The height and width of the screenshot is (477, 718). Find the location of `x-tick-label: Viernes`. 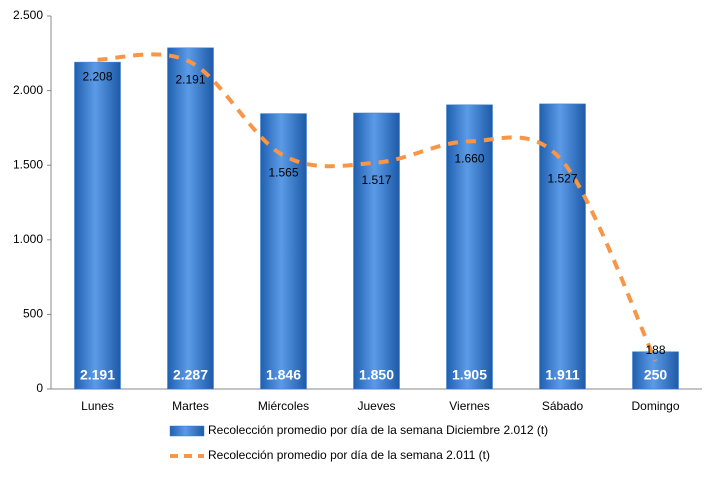

x-tick-label: Viernes is located at coordinates (469, 406).